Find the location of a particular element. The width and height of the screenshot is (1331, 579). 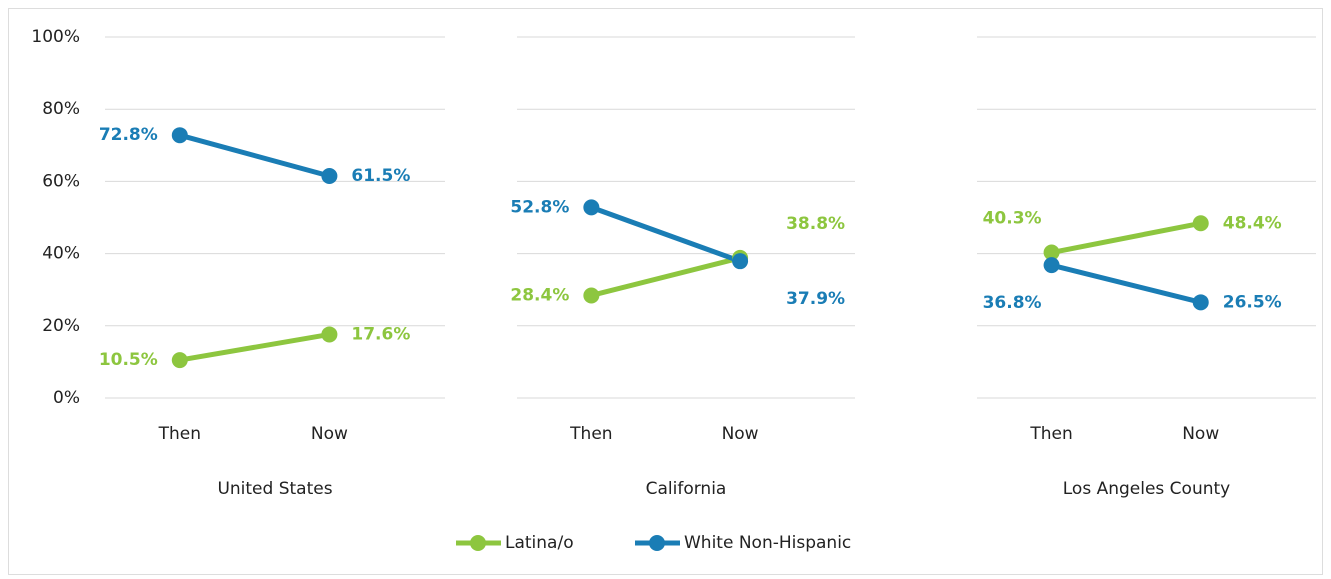

value-label: 37.9% is located at coordinates (815, 299).